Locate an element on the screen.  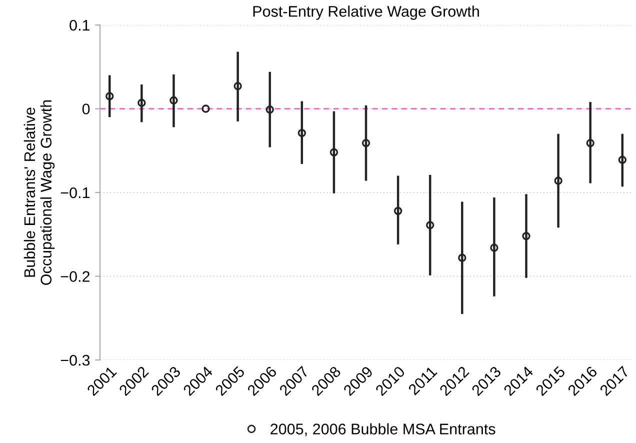
chart-title: Post-Entry Relative Wage Growth is located at coordinates (366, 13).